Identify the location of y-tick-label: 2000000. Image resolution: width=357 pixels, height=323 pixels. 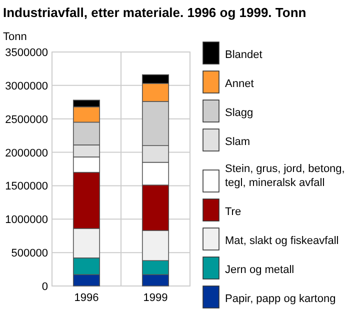
(26, 153).